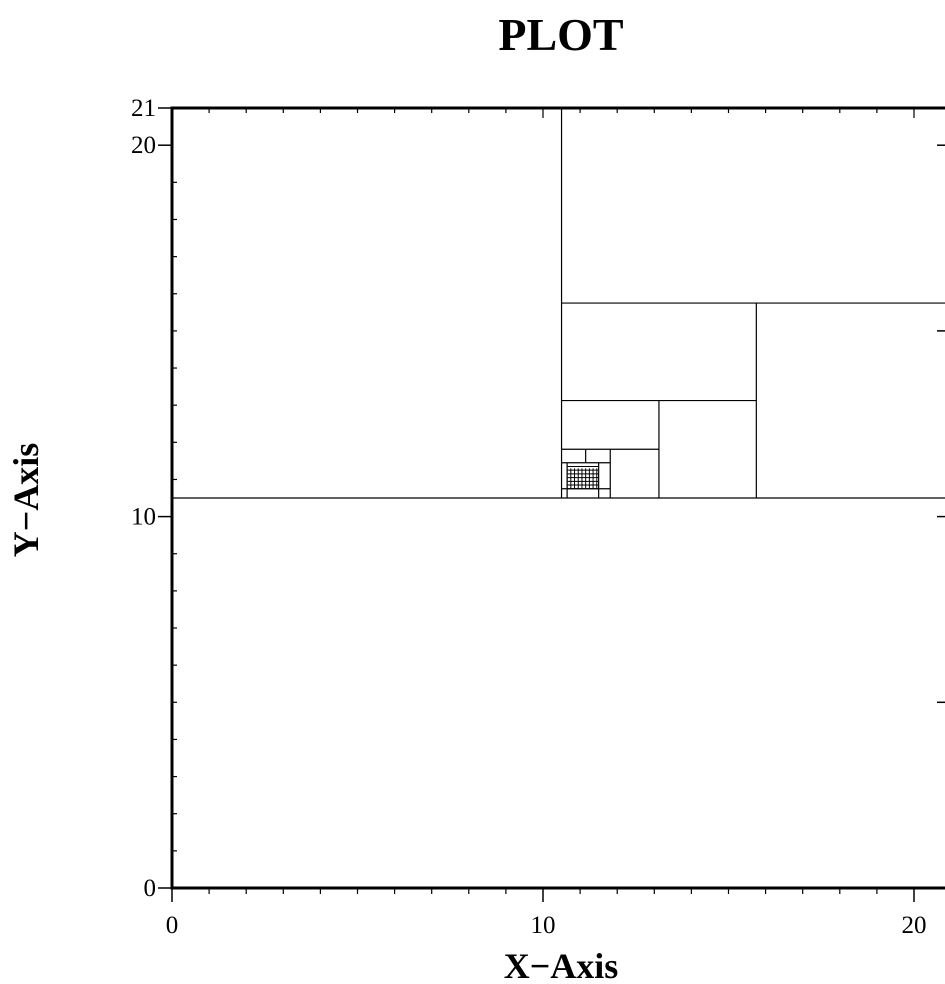  Describe the element at coordinates (543, 925) in the screenshot. I see `x-tick-label-10: 10` at that location.